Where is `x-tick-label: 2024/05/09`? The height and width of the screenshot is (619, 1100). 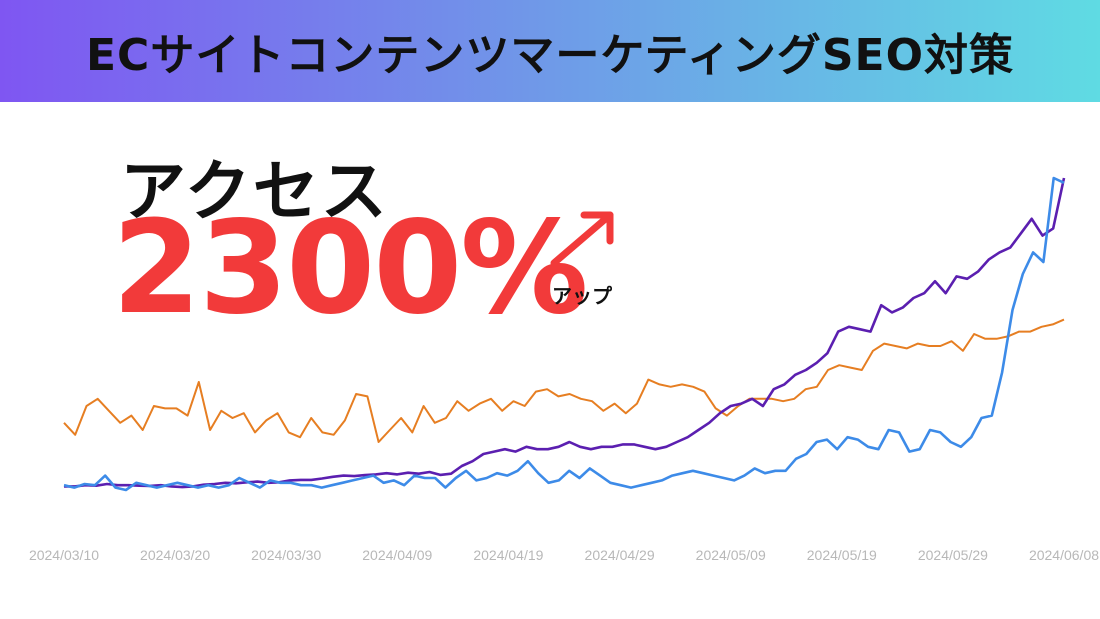 x-tick-label: 2024/05/09 is located at coordinates (731, 555).